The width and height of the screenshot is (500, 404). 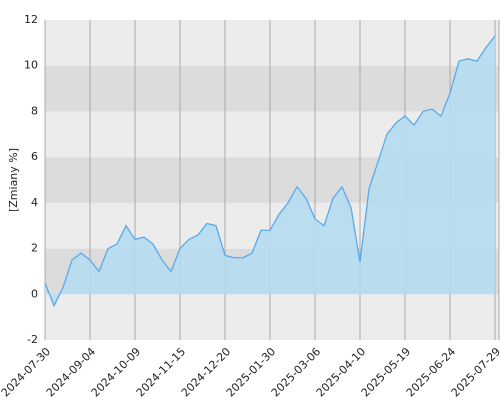 What do you see at coordinates (34, 248) in the screenshot?
I see `y-tick-label: 2` at bounding box center [34, 248].